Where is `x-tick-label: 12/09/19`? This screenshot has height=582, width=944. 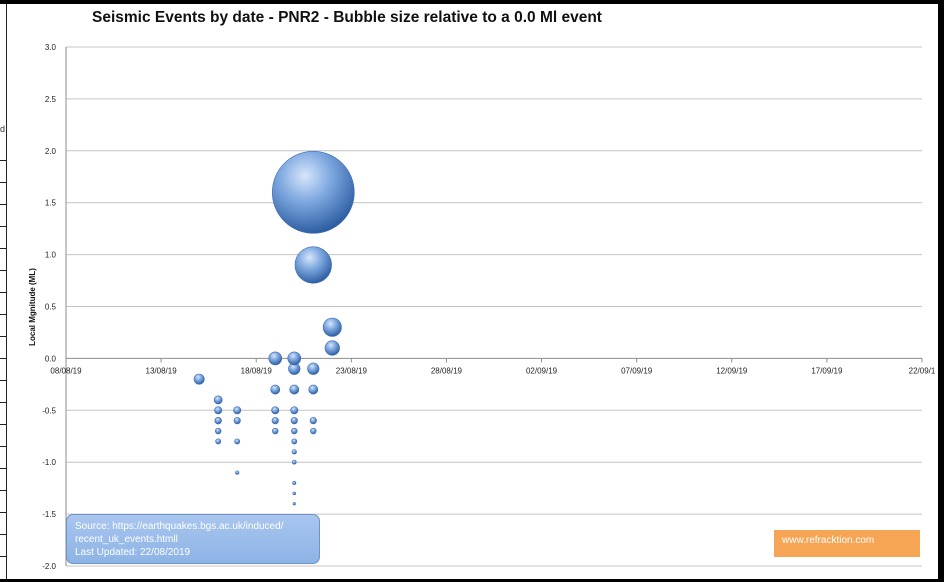
x-tick-label: 12/09/19 is located at coordinates (732, 370).